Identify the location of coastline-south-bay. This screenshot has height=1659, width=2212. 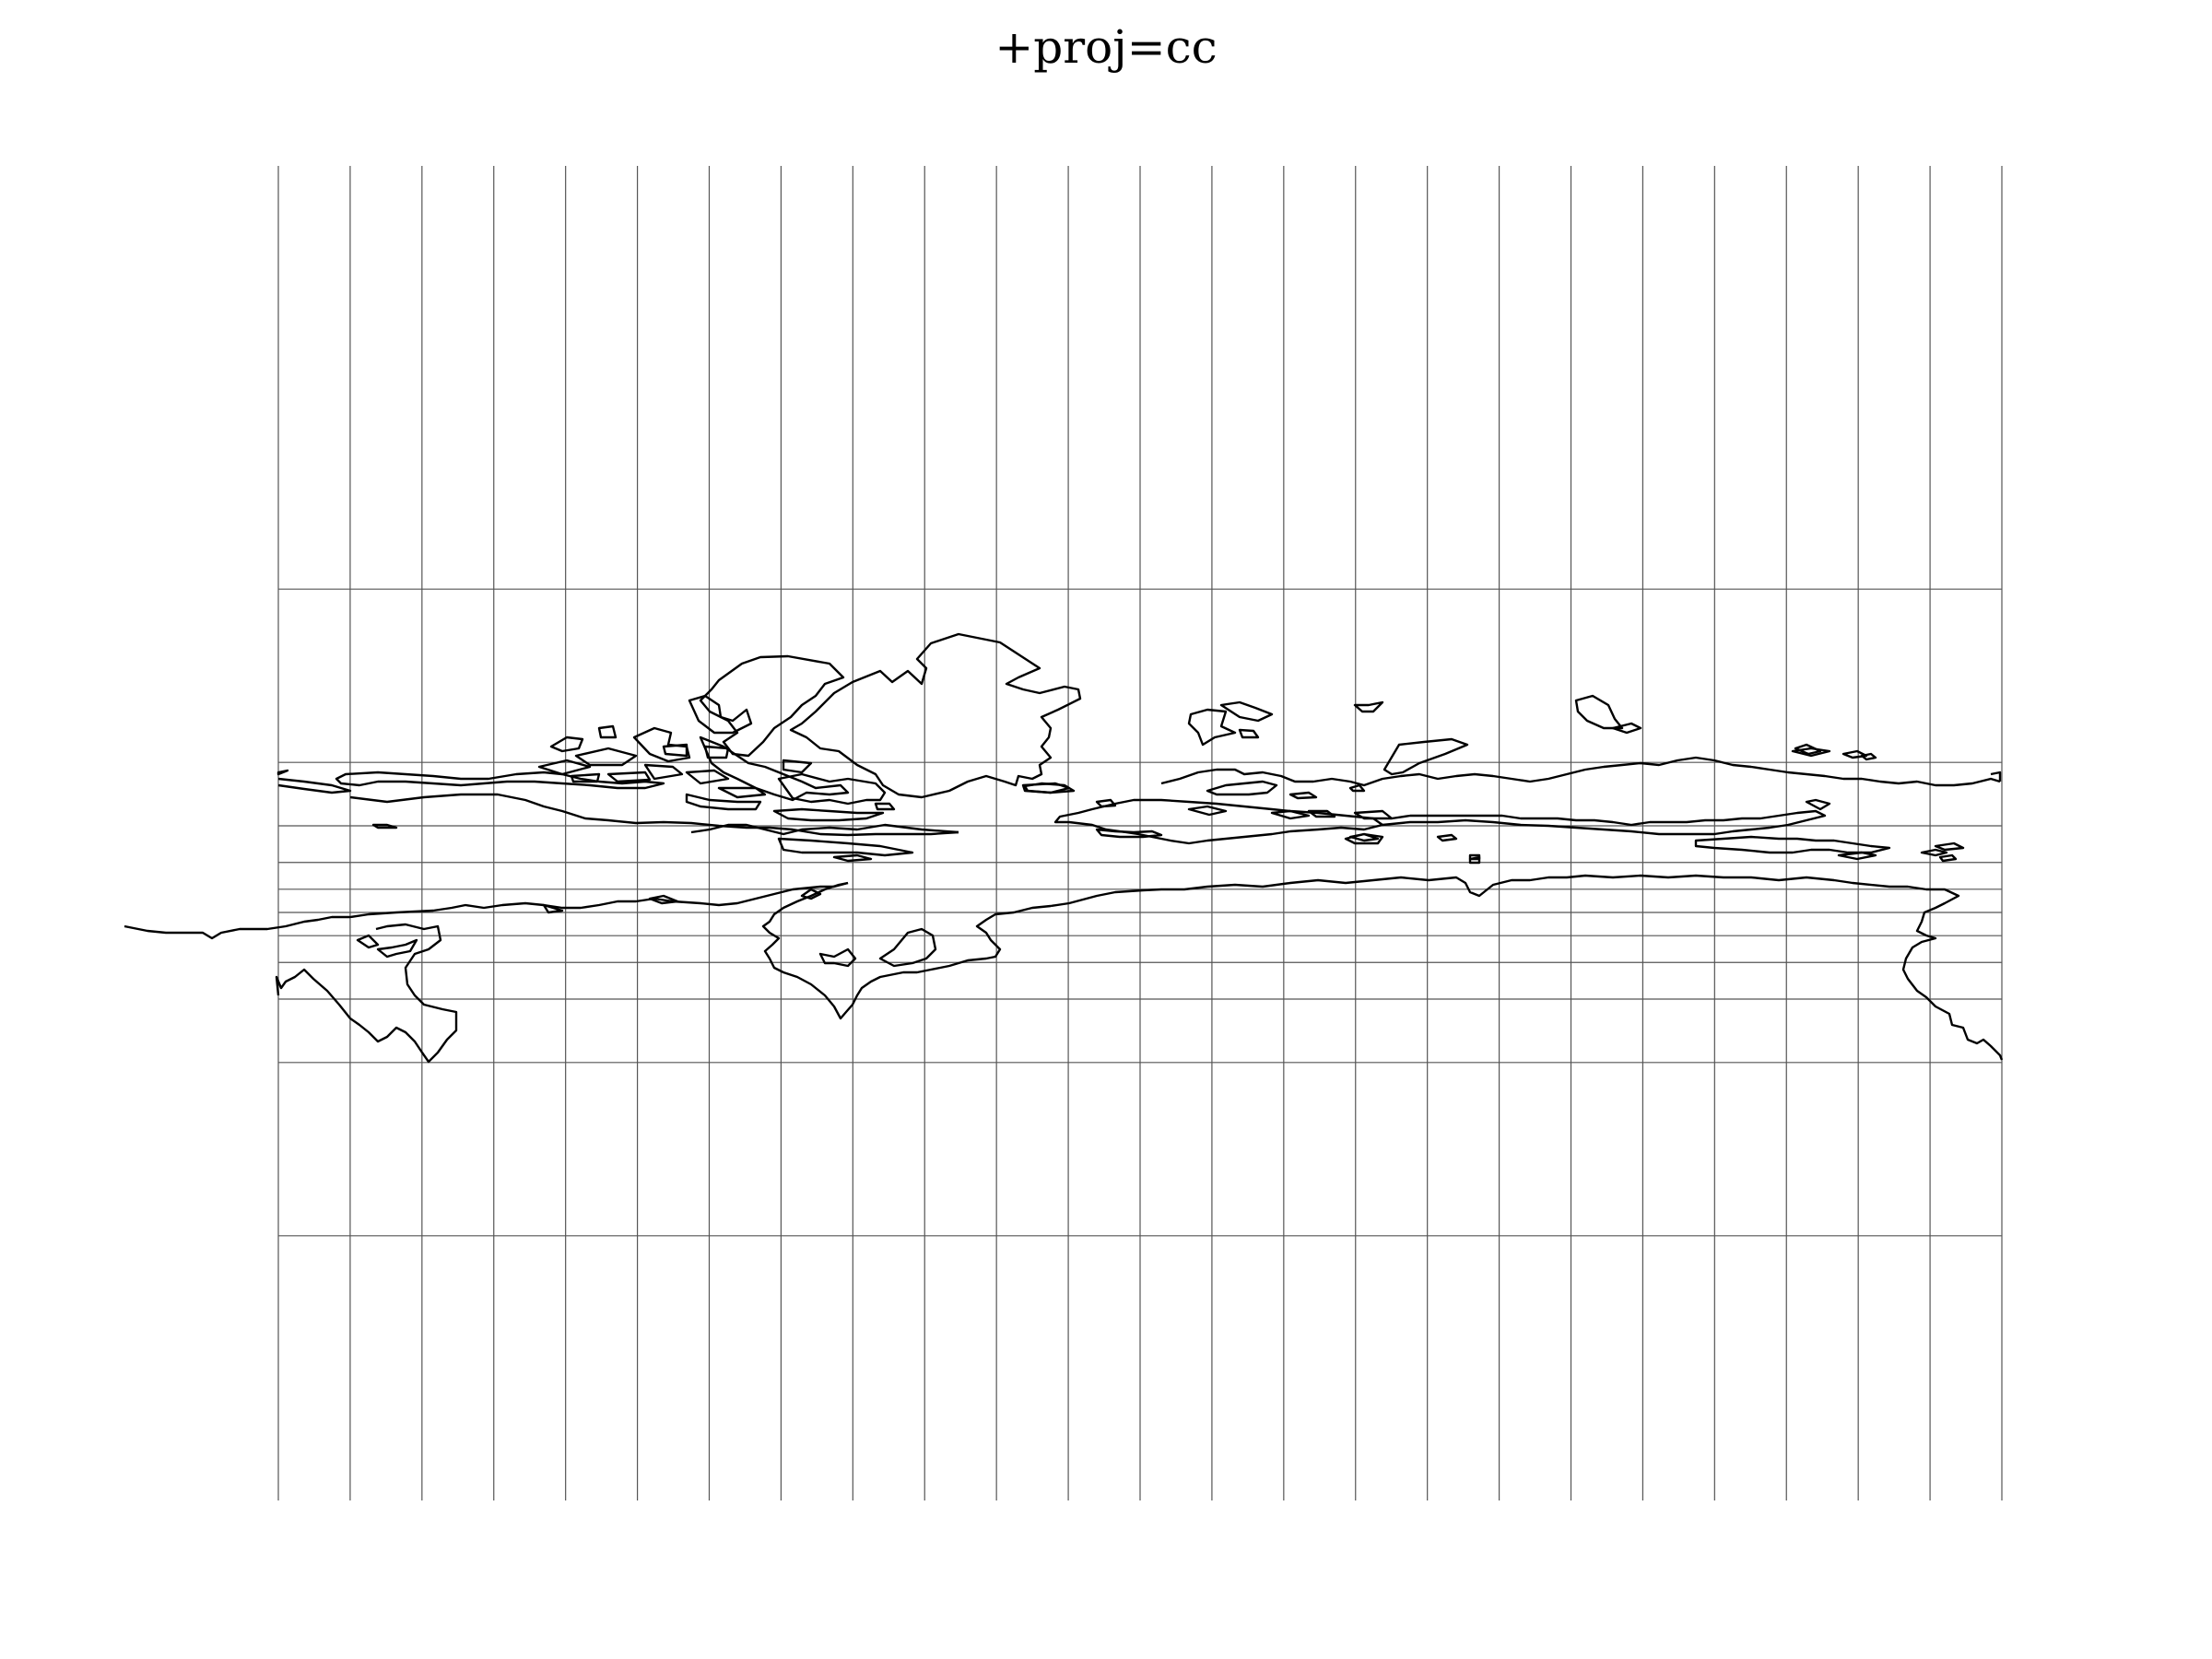
(811, 894).